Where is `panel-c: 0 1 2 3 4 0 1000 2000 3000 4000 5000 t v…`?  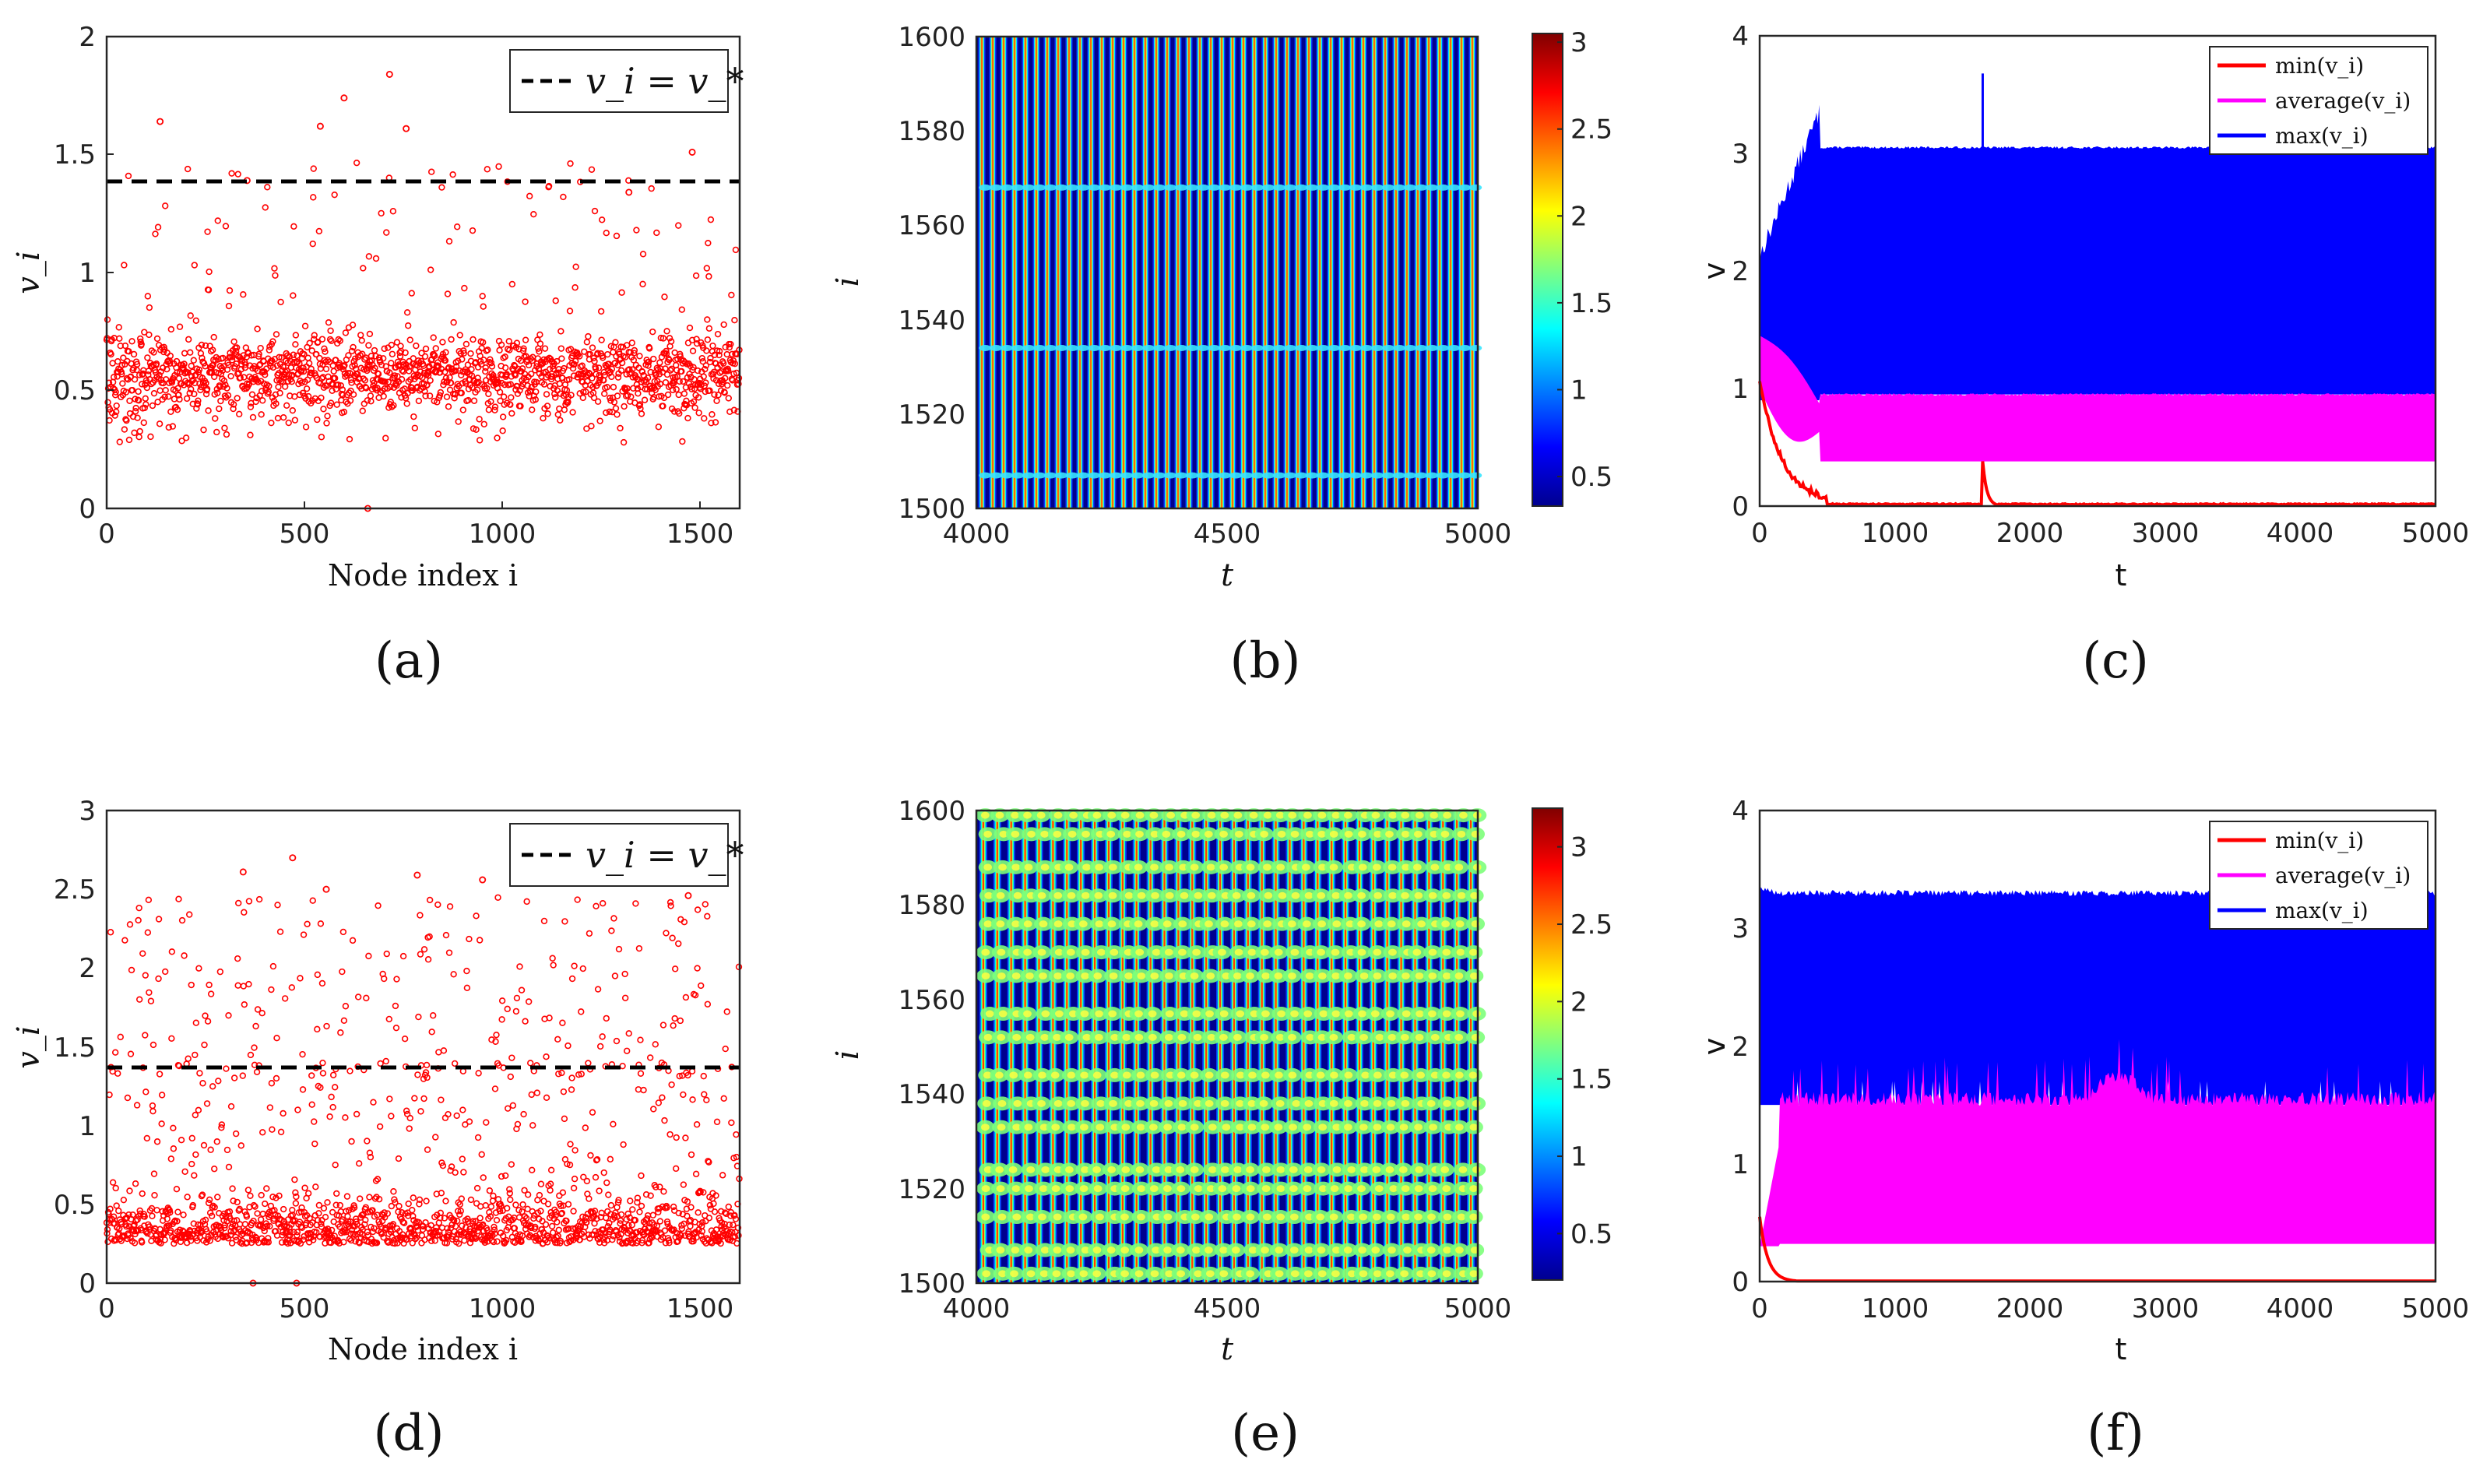 panel-c: 0 1 2 3 4 0 1000 2000 3000 4000 5000 t v… is located at coordinates (2083, 356).